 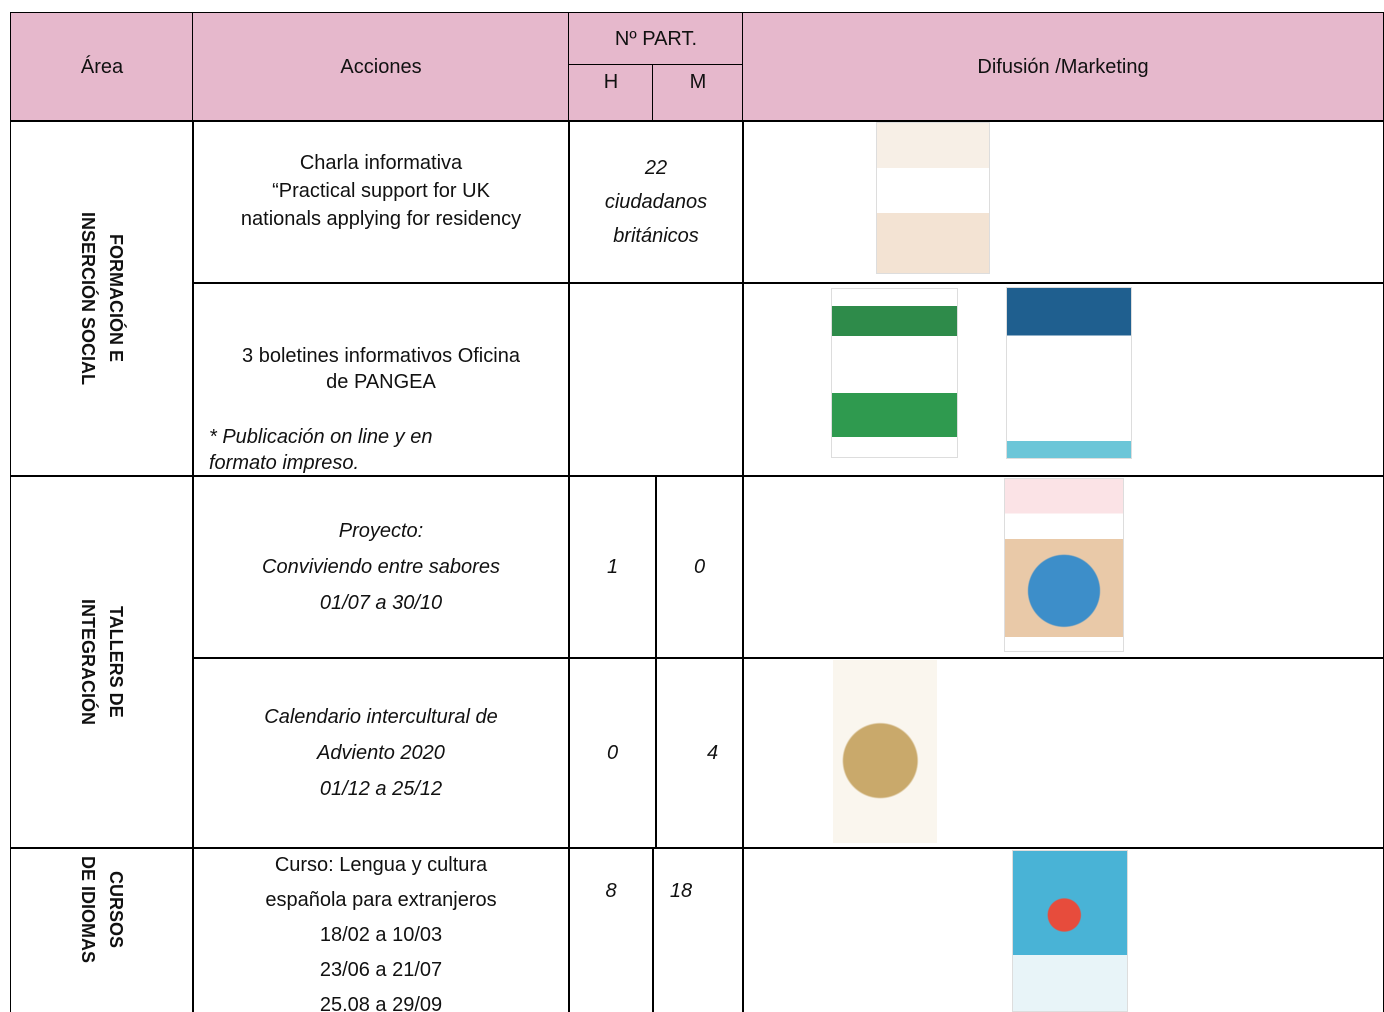 What do you see at coordinates (88, 298) in the screenshot?
I see `area-text: INSERCIÓN SOCIAL` at bounding box center [88, 298].